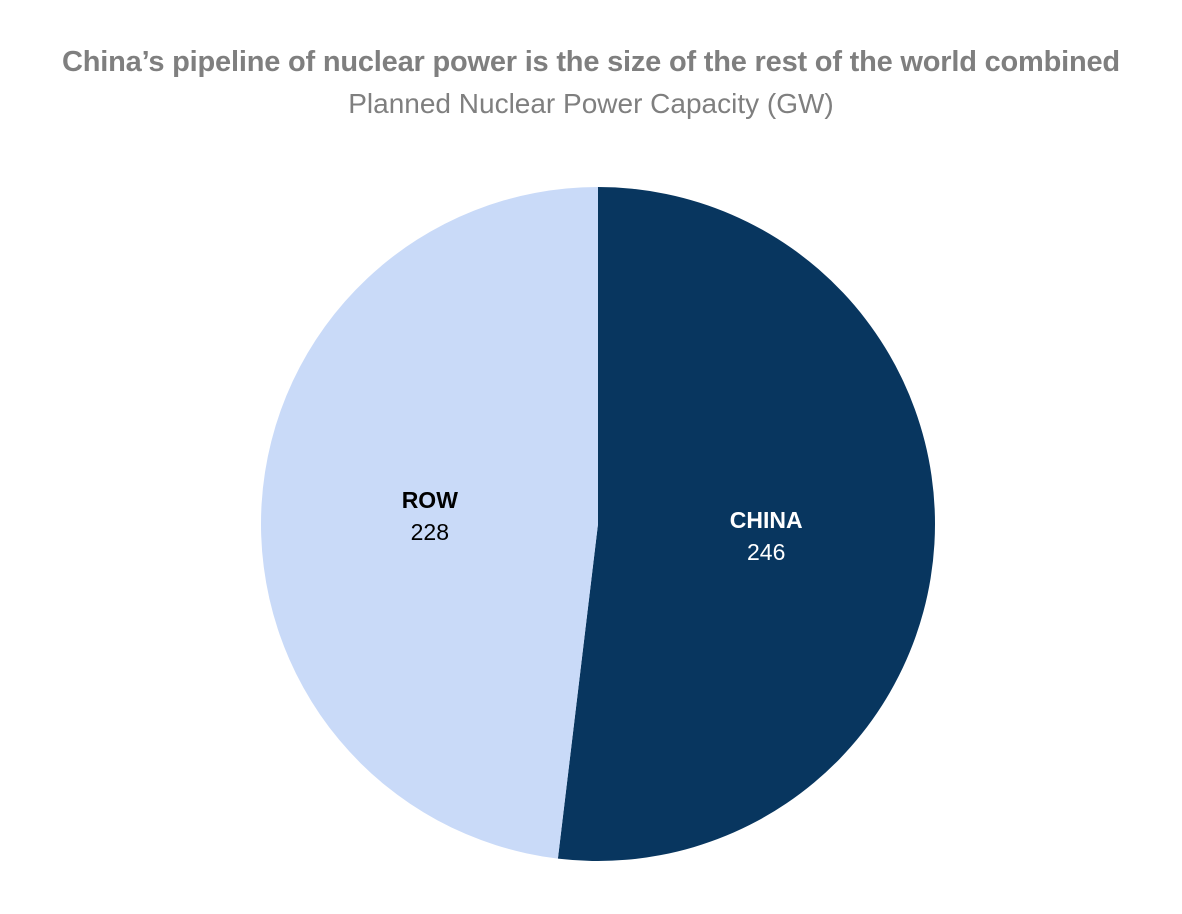  What do you see at coordinates (766, 520) in the screenshot?
I see `slice-label-china: CHINA` at bounding box center [766, 520].